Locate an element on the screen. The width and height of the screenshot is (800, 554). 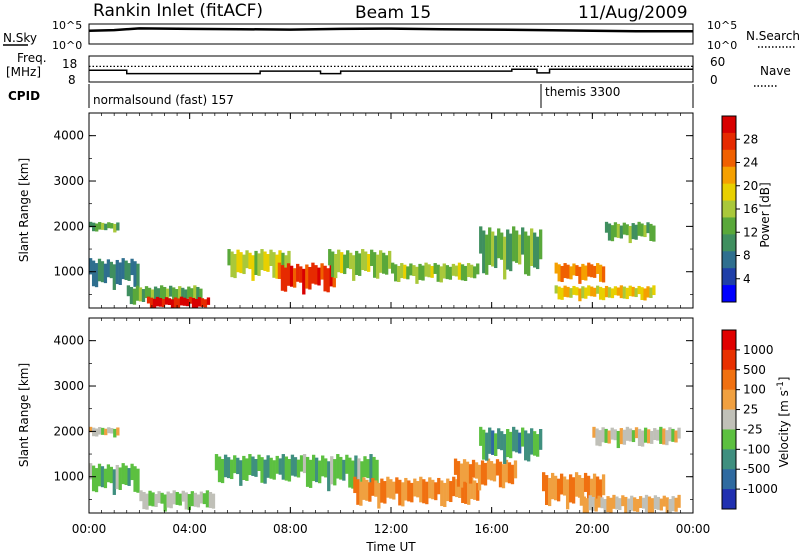
time-tick-label: 04:00 is located at coordinates (189, 529).